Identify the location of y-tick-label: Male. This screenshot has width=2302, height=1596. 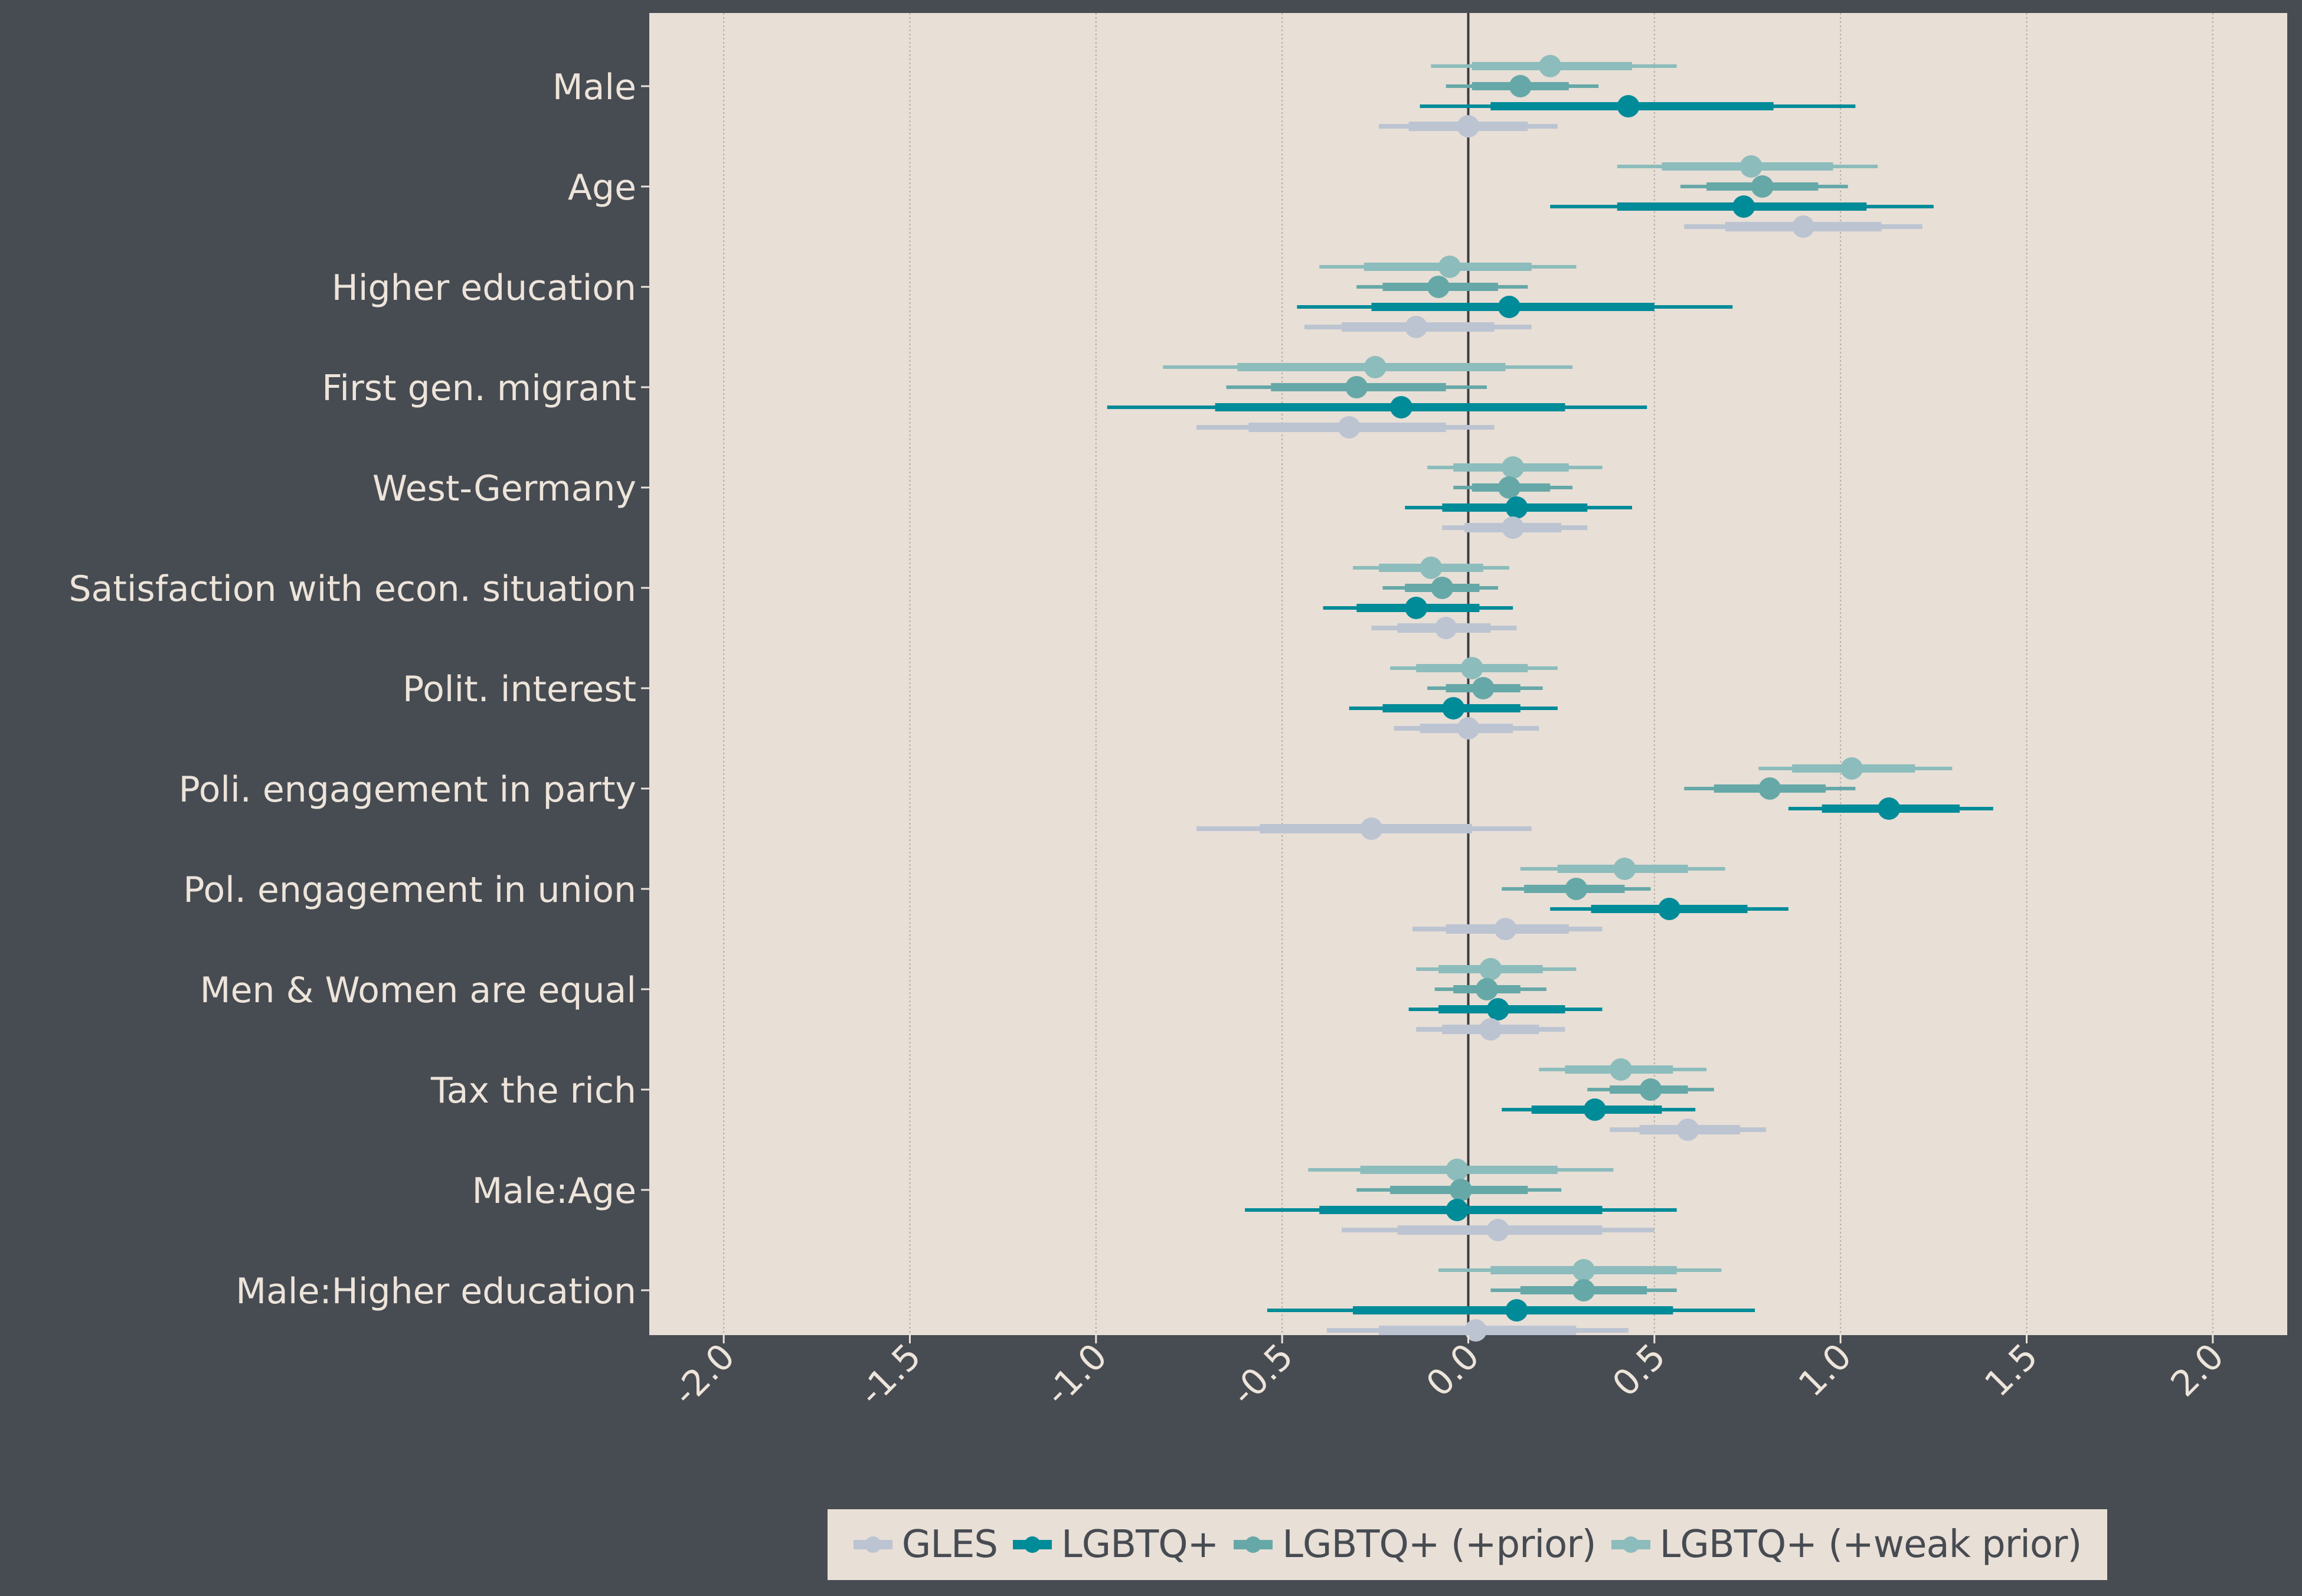
(594, 87).